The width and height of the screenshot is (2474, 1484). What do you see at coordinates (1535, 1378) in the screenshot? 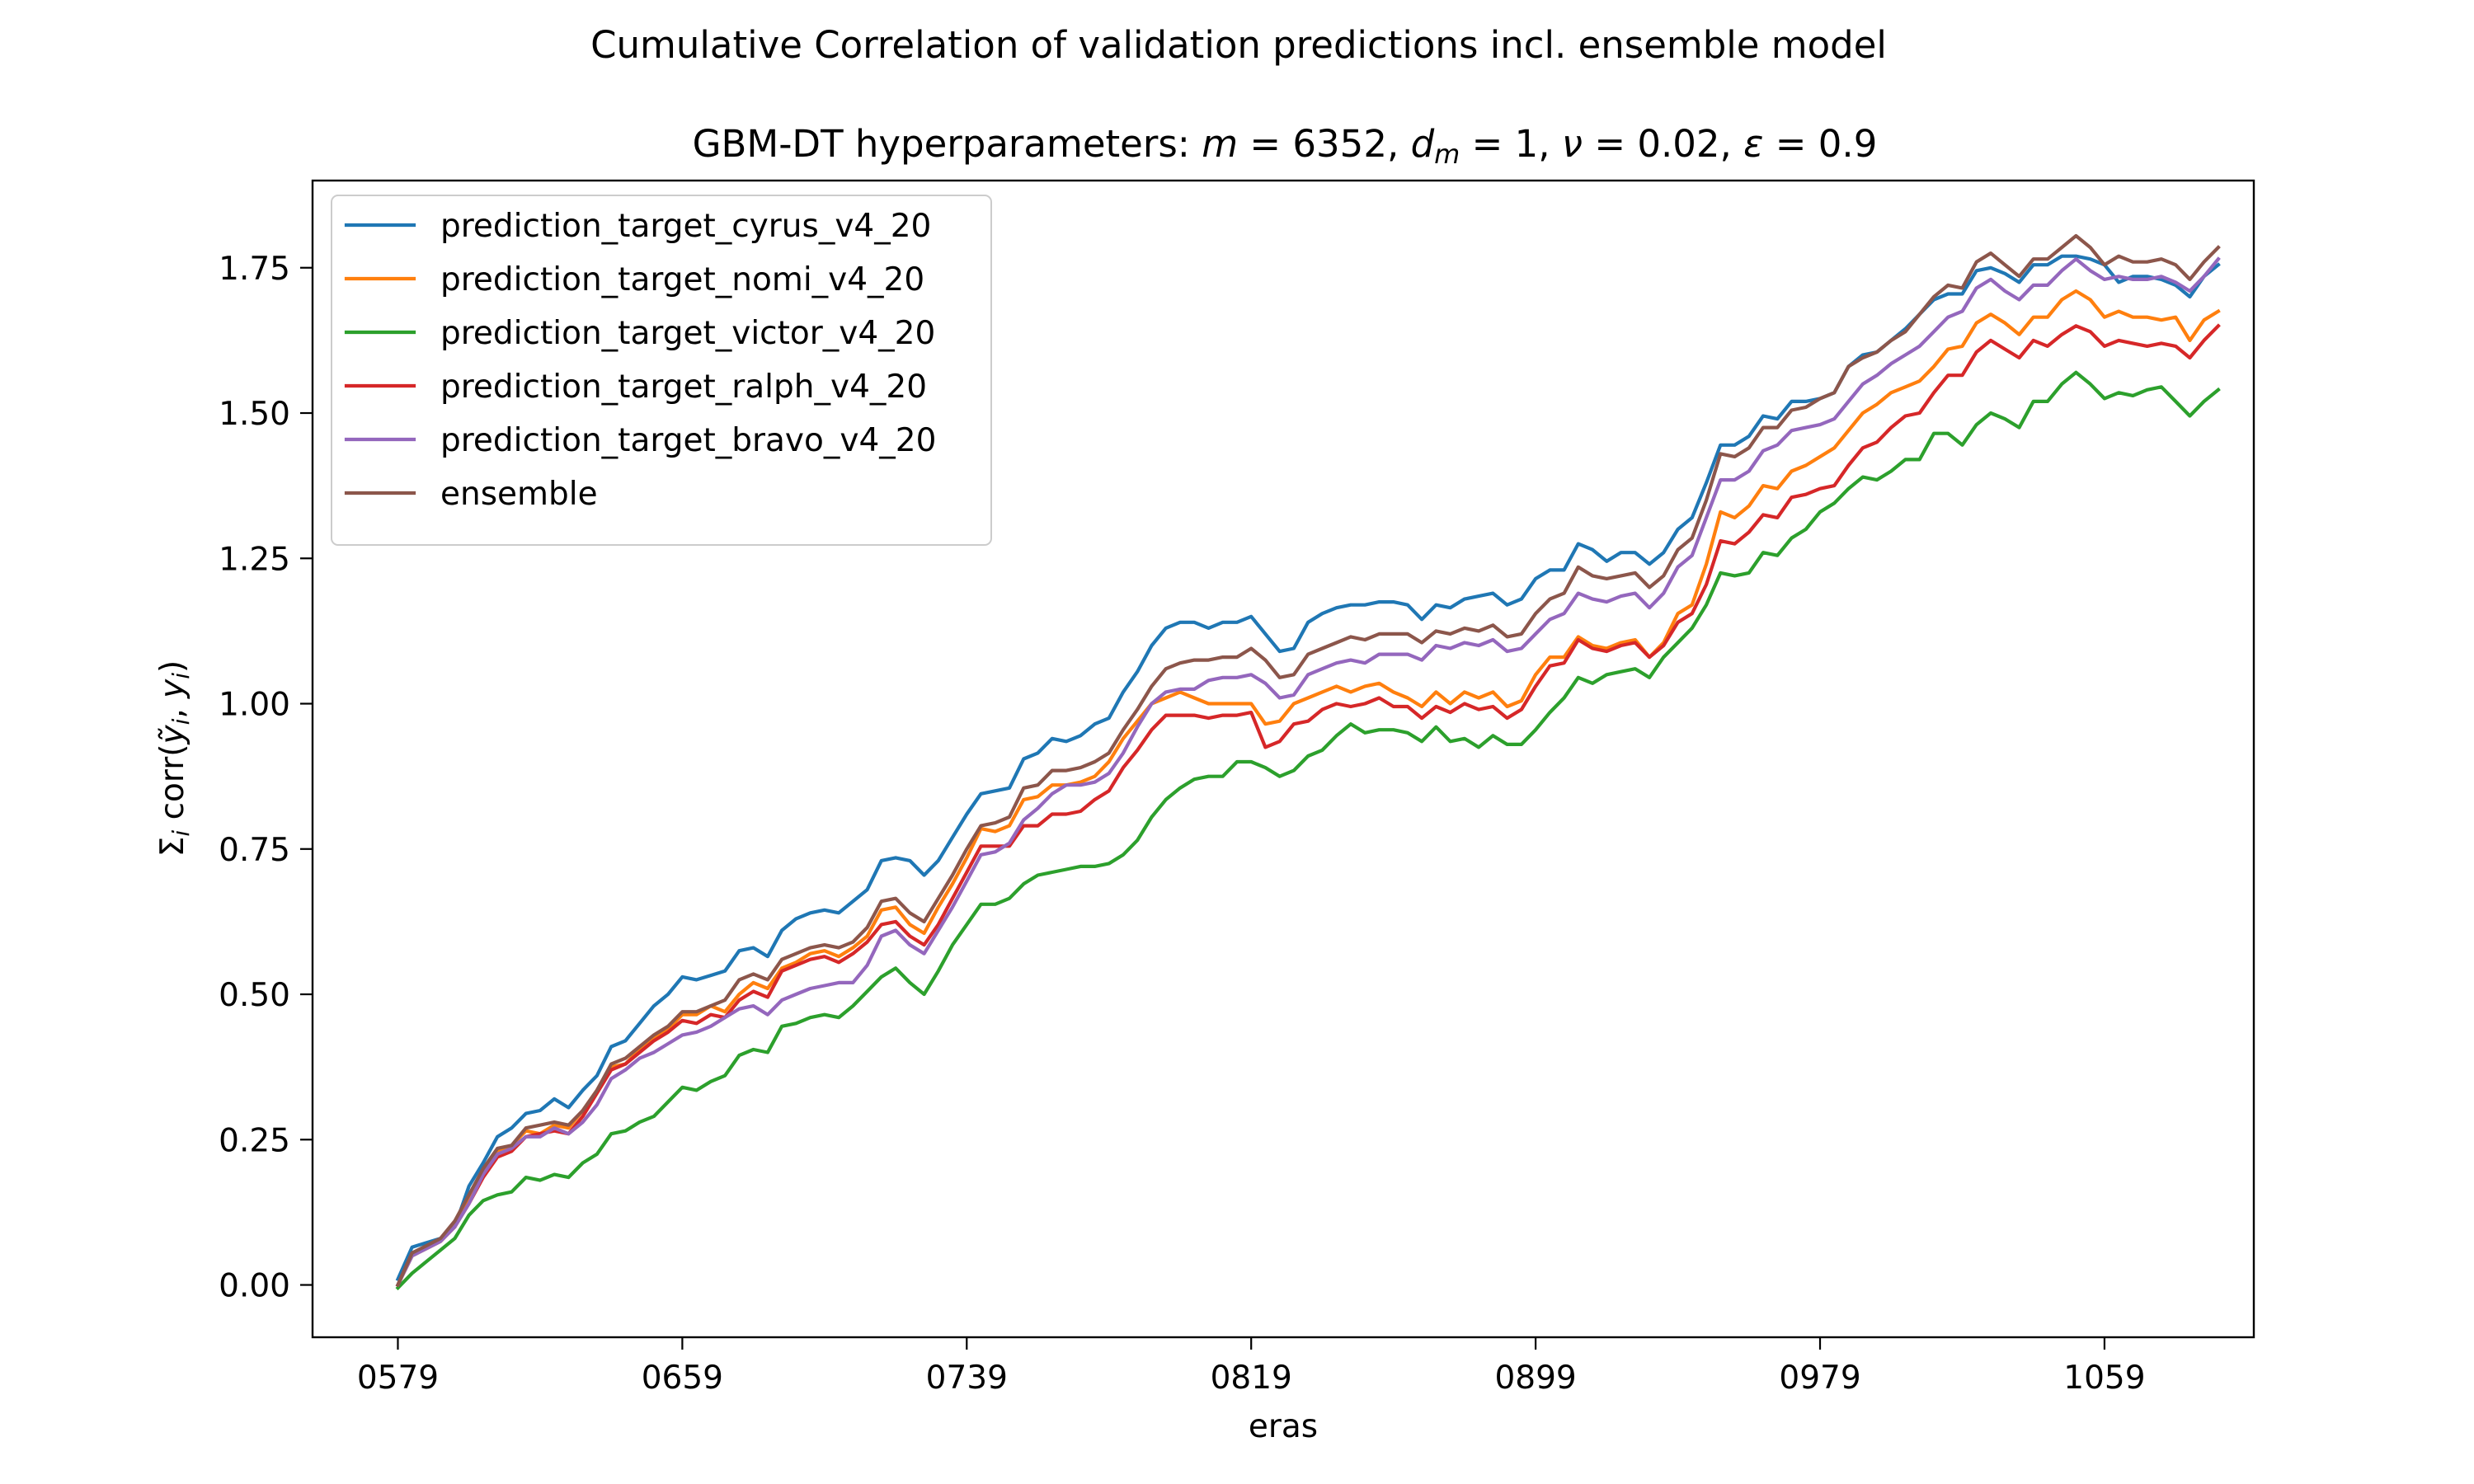
I see `x-tick-label: 0899` at bounding box center [1535, 1378].